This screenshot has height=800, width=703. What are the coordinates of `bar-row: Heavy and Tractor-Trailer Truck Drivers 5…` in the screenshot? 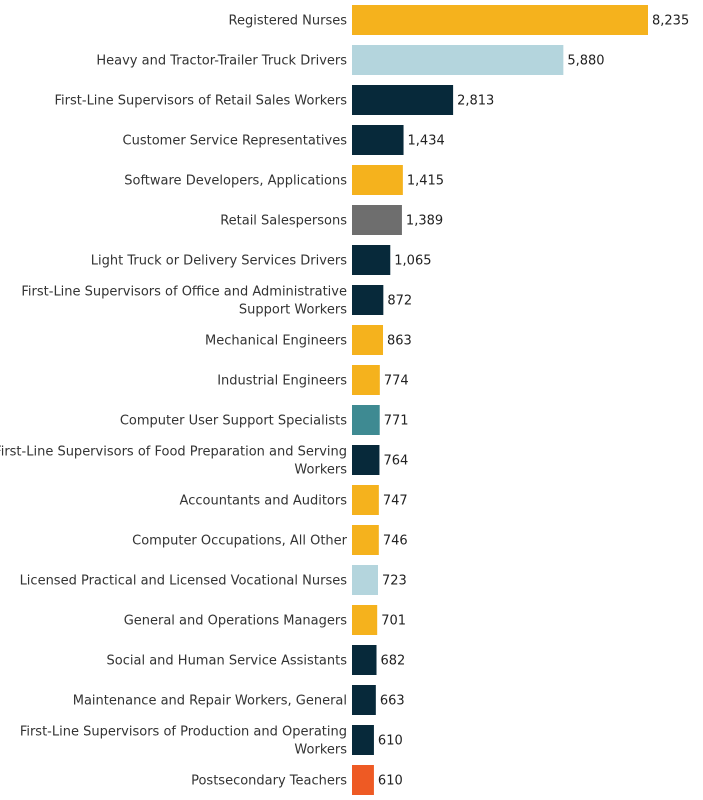 It's located at (350, 60).